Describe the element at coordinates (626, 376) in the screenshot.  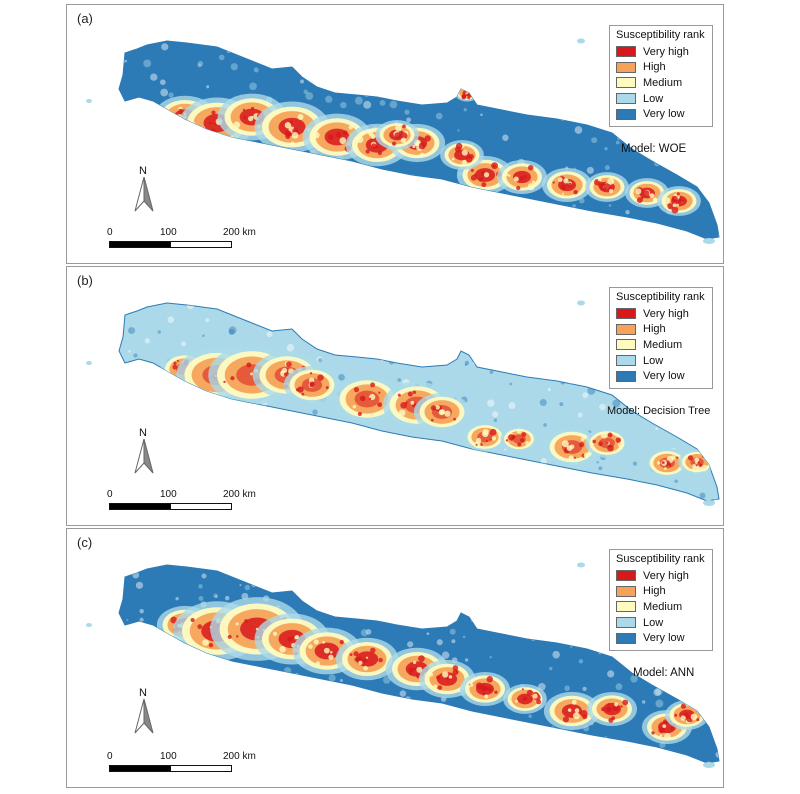
I see `legend-swatch` at that location.